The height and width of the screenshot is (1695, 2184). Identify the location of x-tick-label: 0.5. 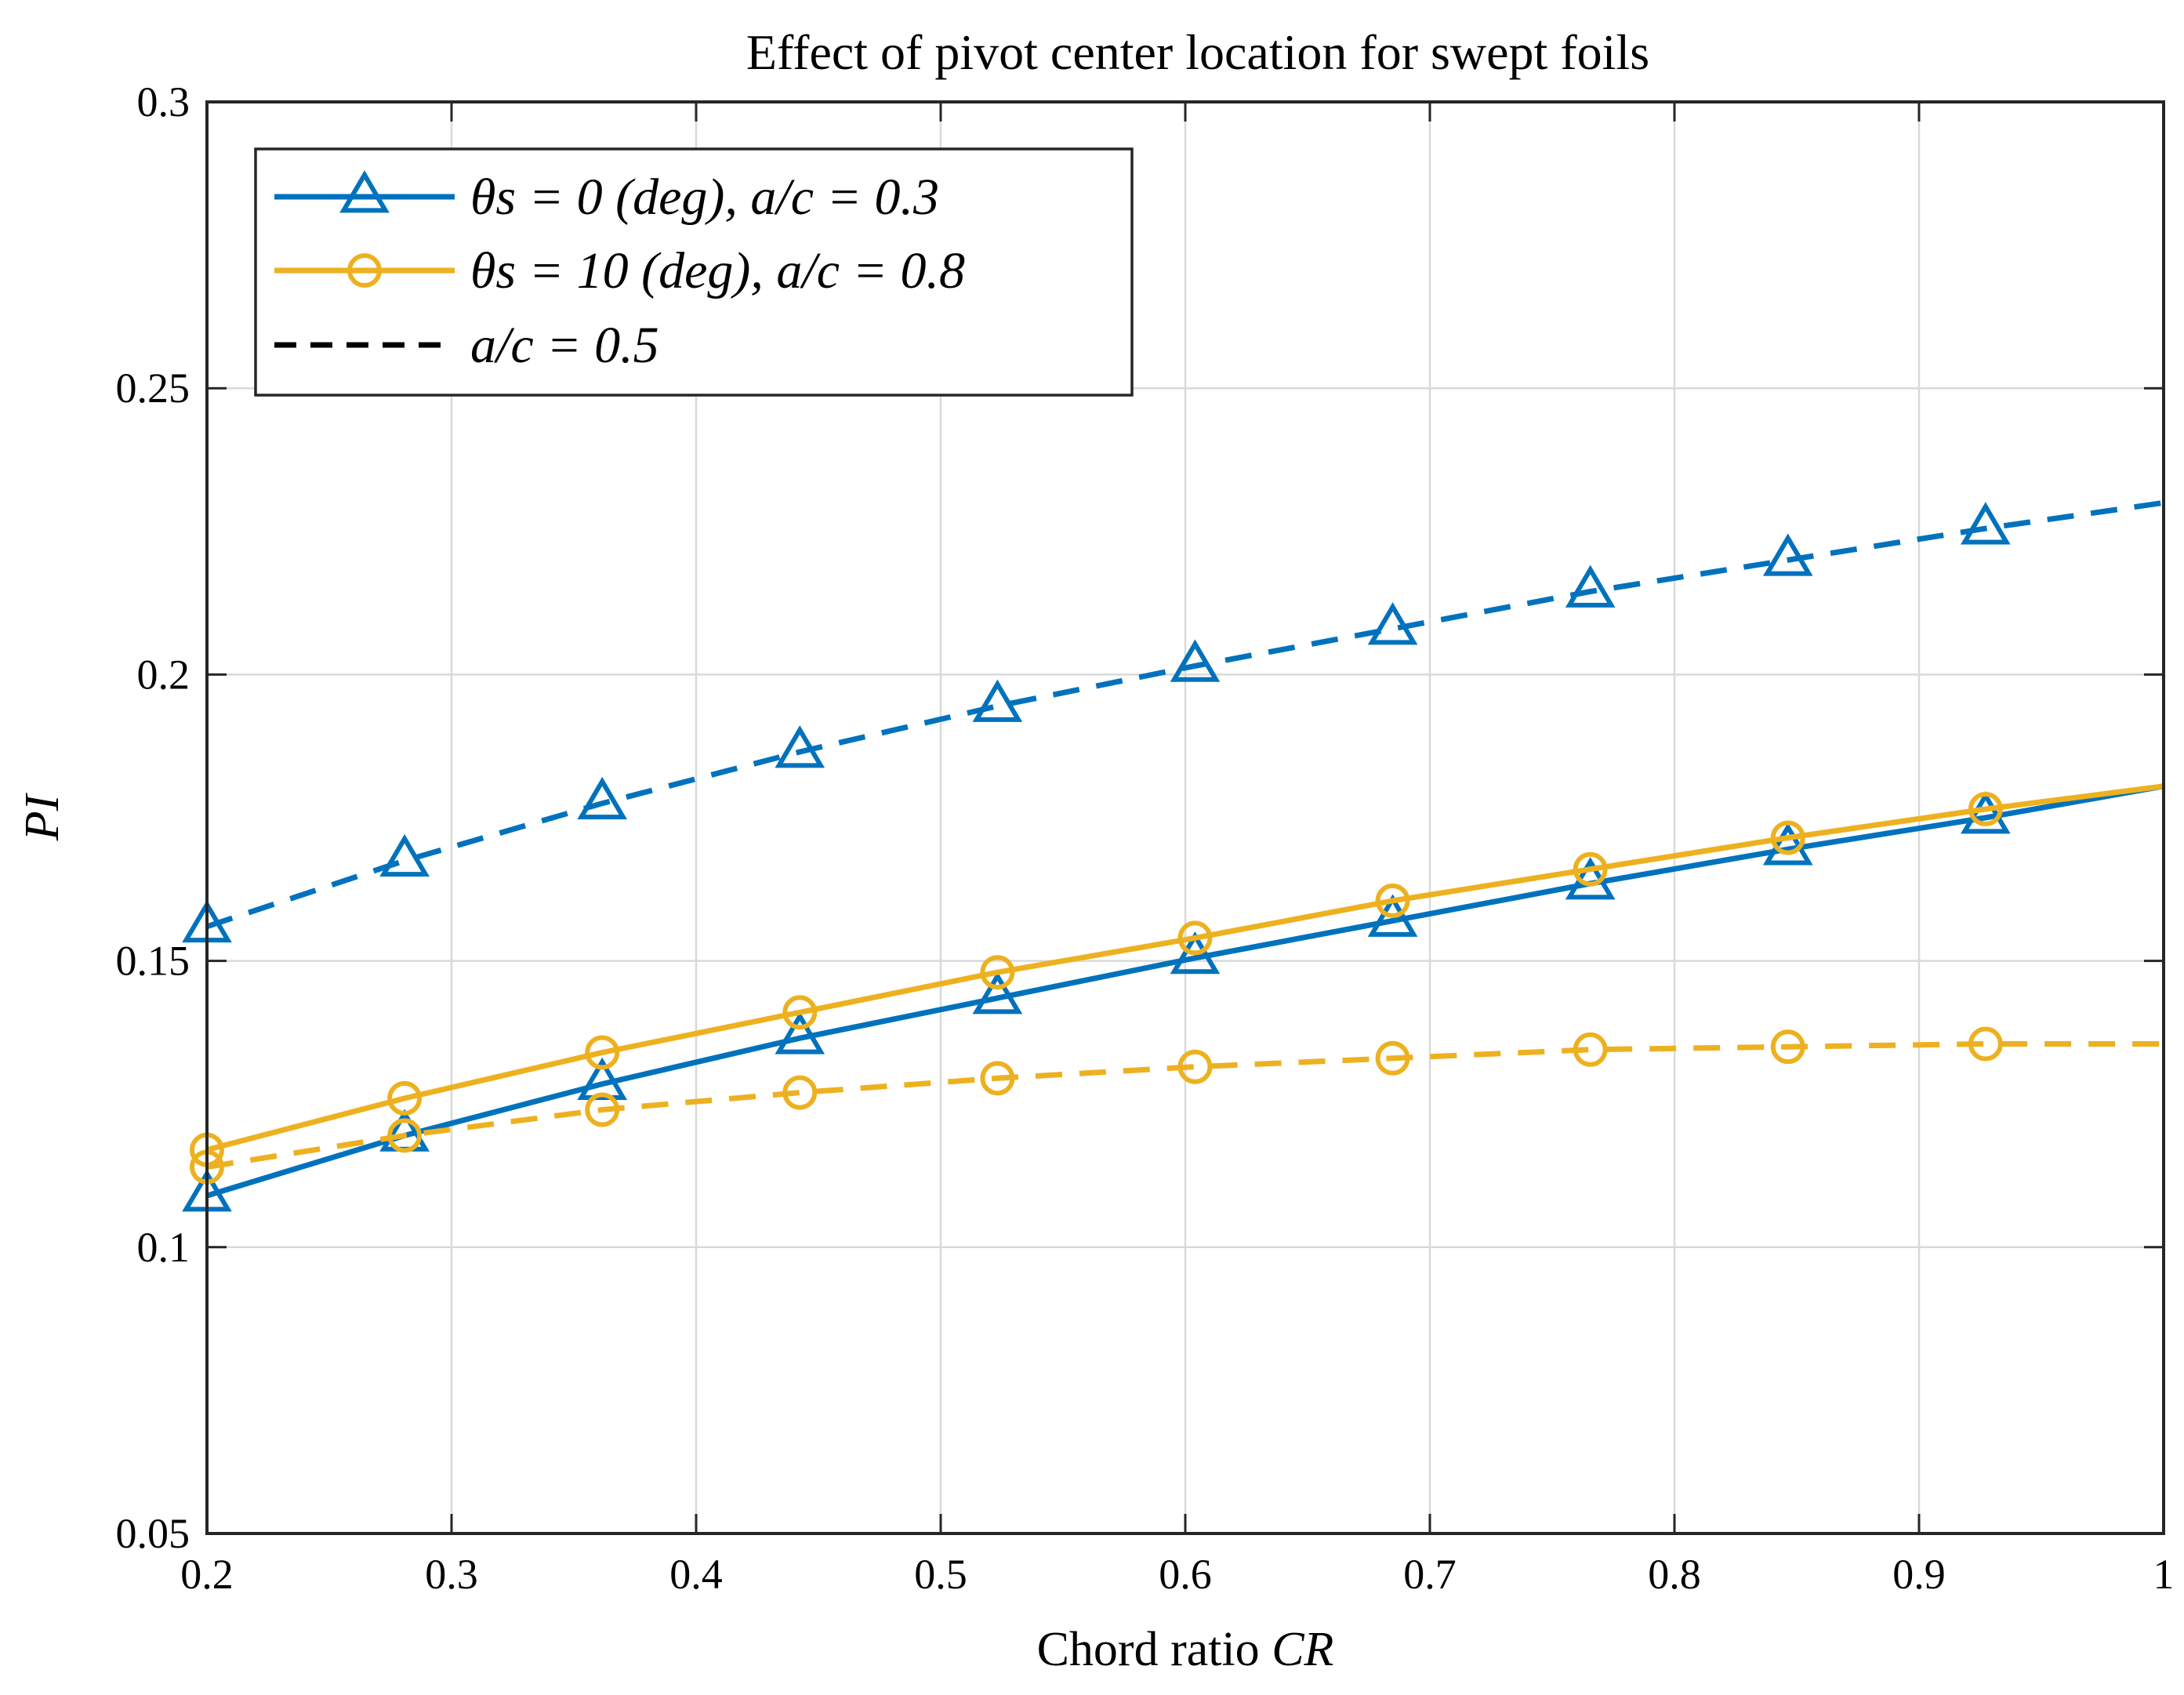
(940, 1574).